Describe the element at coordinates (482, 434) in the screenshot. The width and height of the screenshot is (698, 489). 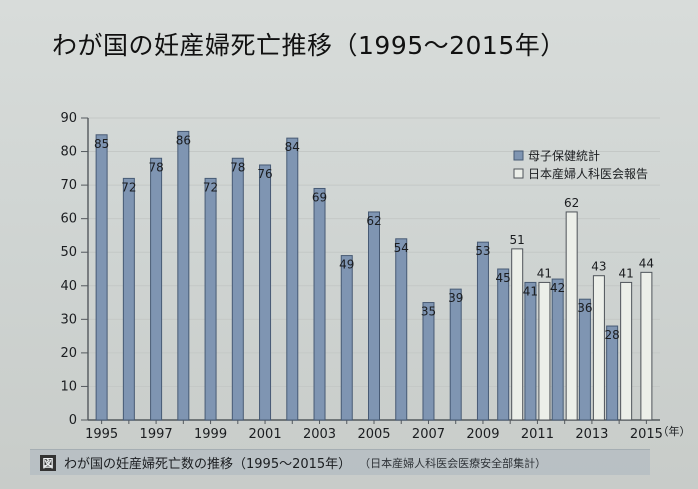
I see `x-tick-label: 2009` at that location.